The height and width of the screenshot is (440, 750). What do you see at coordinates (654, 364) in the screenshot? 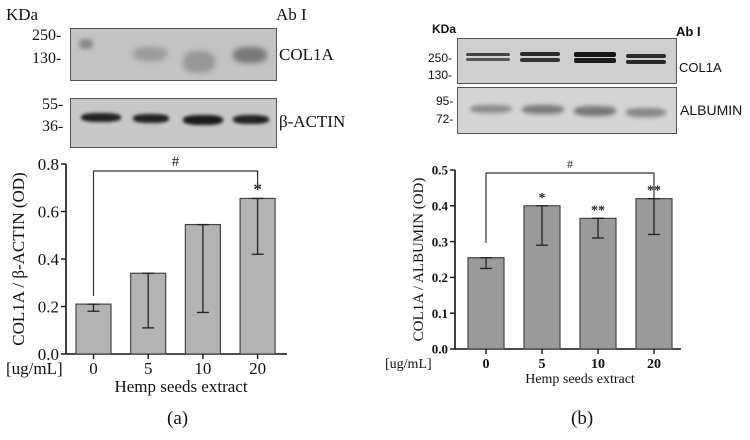
I see `chart-b-category-label: 20` at bounding box center [654, 364].